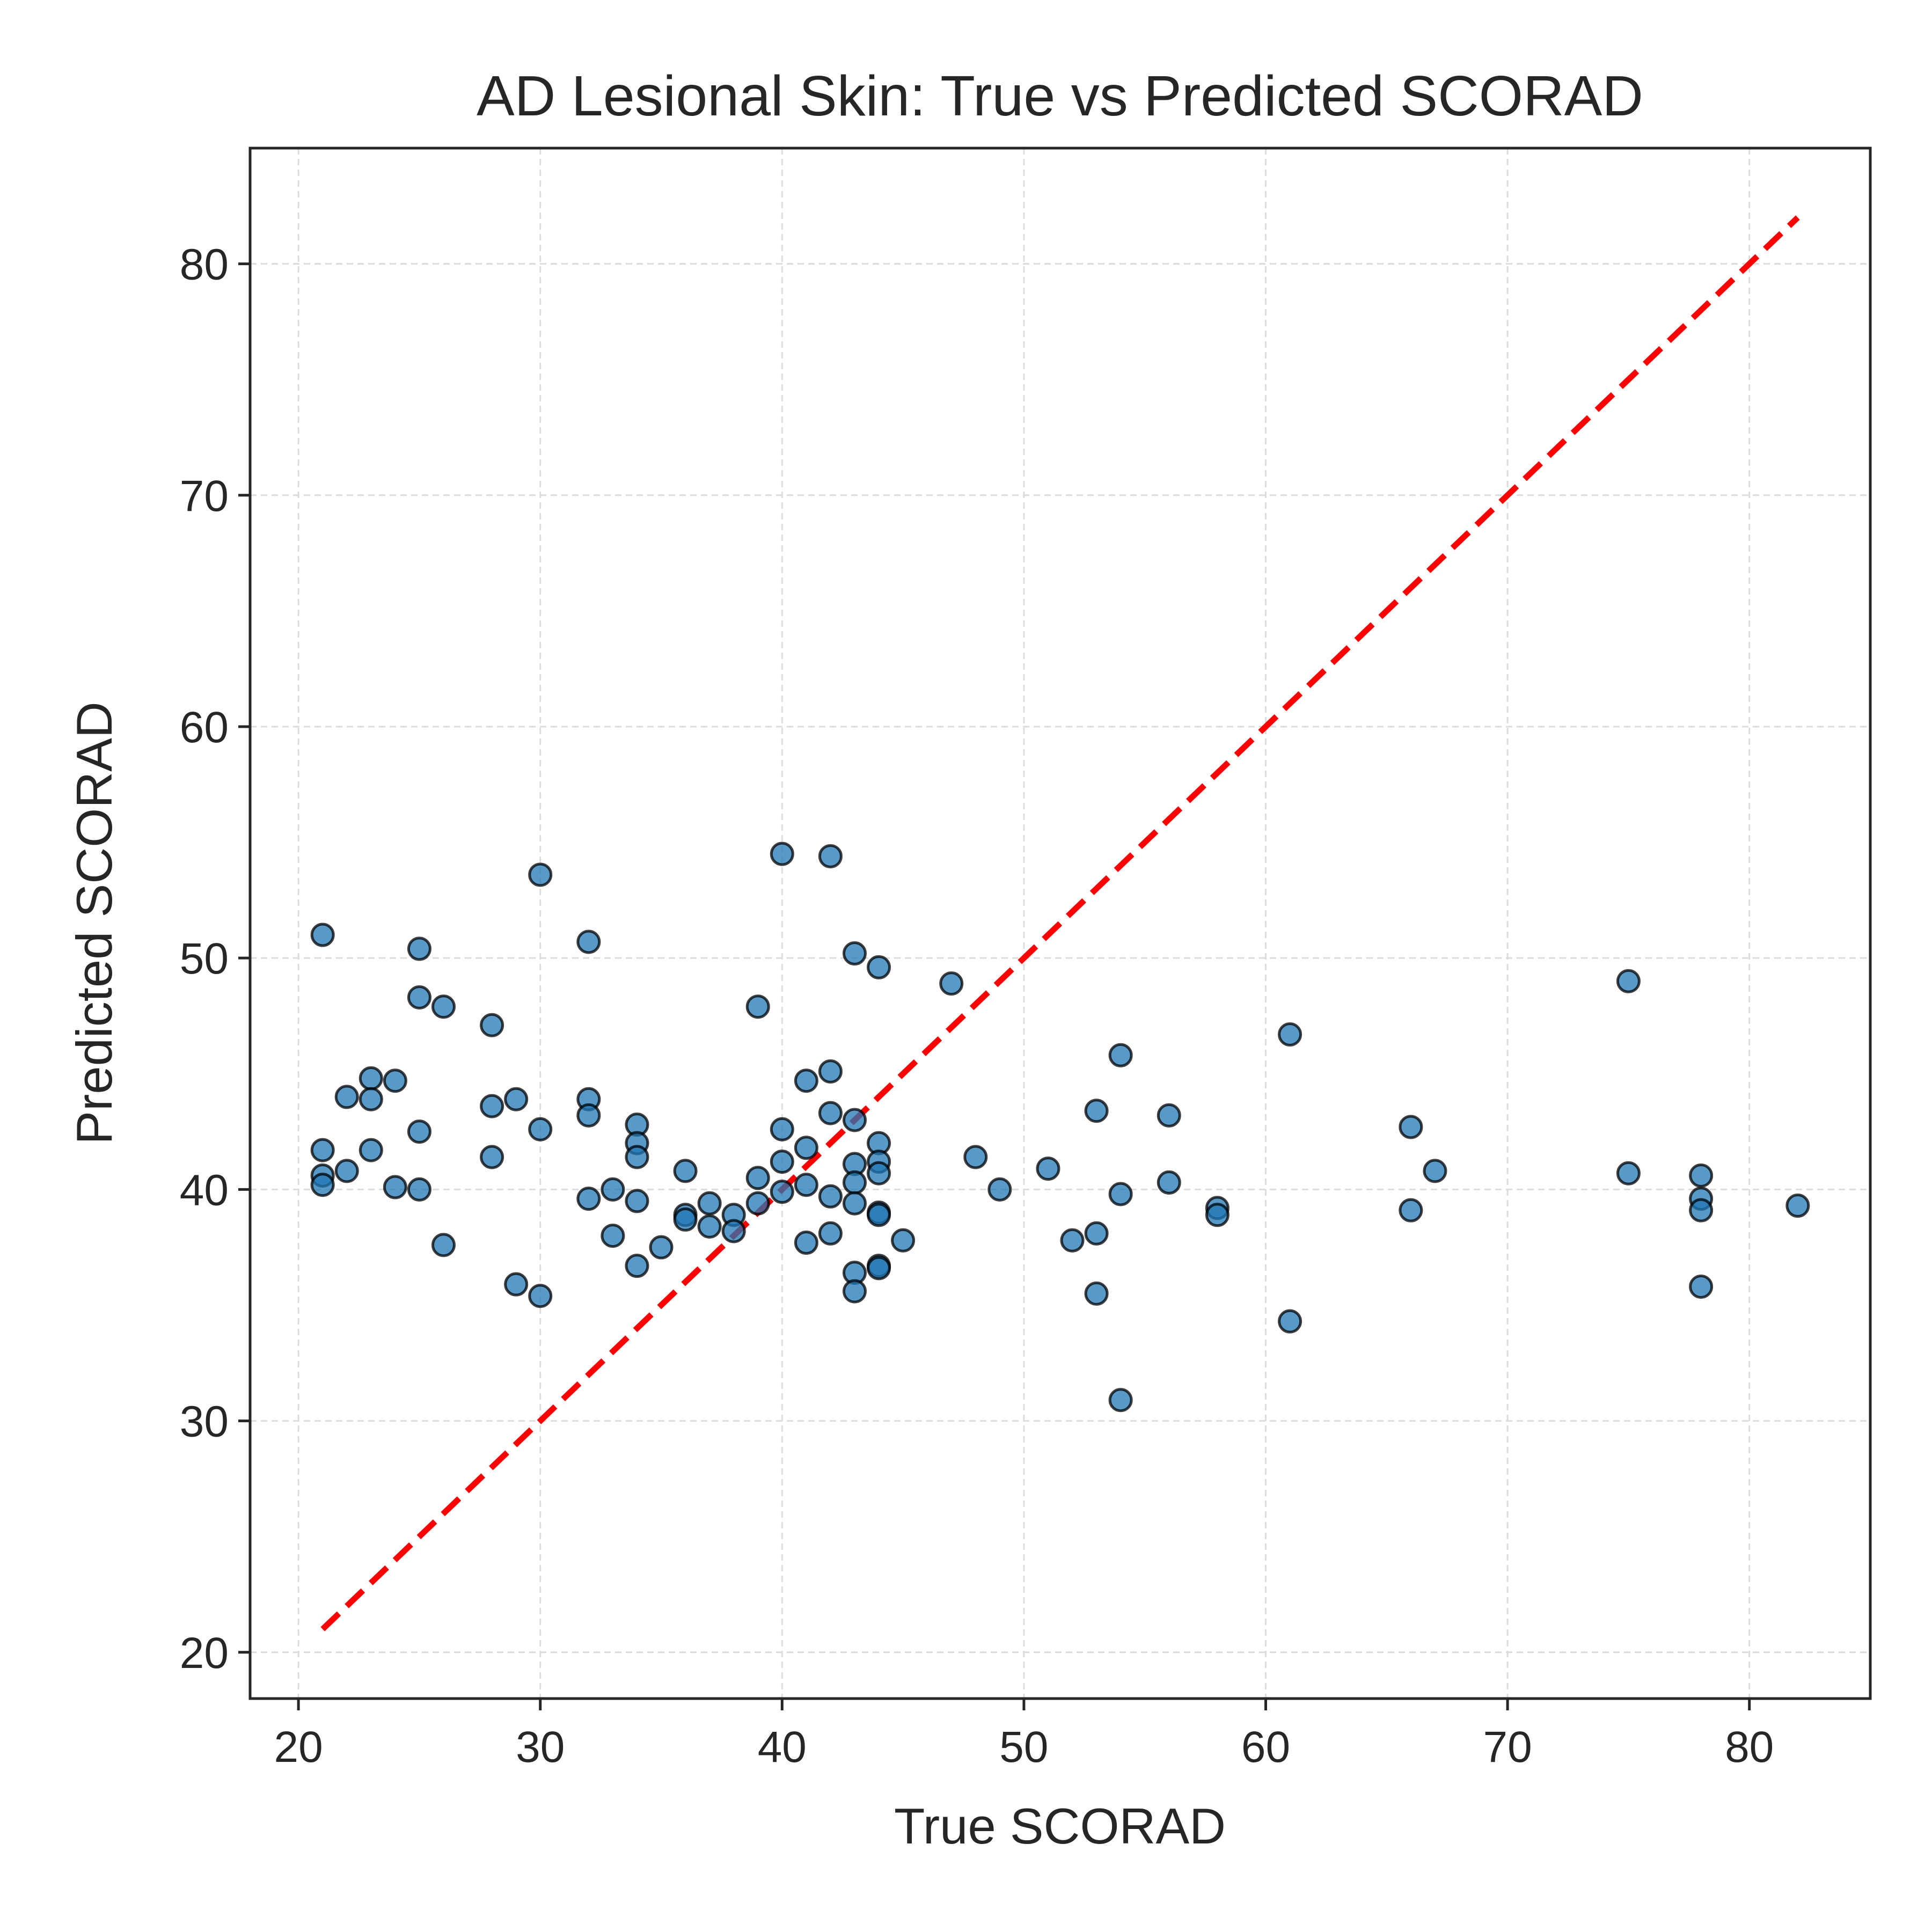 Image resolution: width=1932 pixels, height=1932 pixels. What do you see at coordinates (204, 727) in the screenshot?
I see `y-tick-label: 60` at bounding box center [204, 727].